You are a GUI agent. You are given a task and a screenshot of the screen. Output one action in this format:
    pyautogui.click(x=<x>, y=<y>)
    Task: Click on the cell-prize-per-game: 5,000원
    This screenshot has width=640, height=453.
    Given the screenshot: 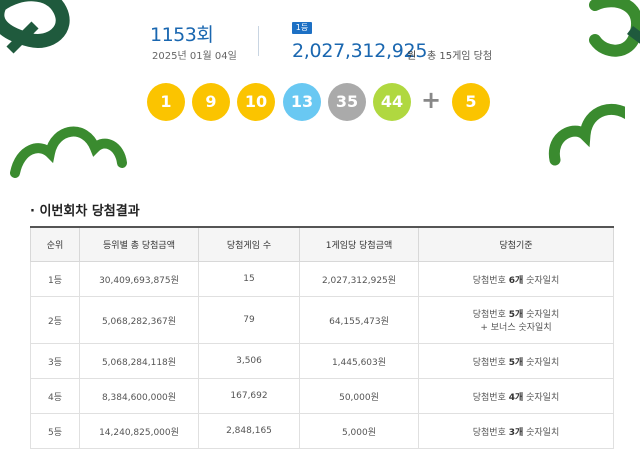 What is the action you would take?
    pyautogui.click(x=359, y=431)
    